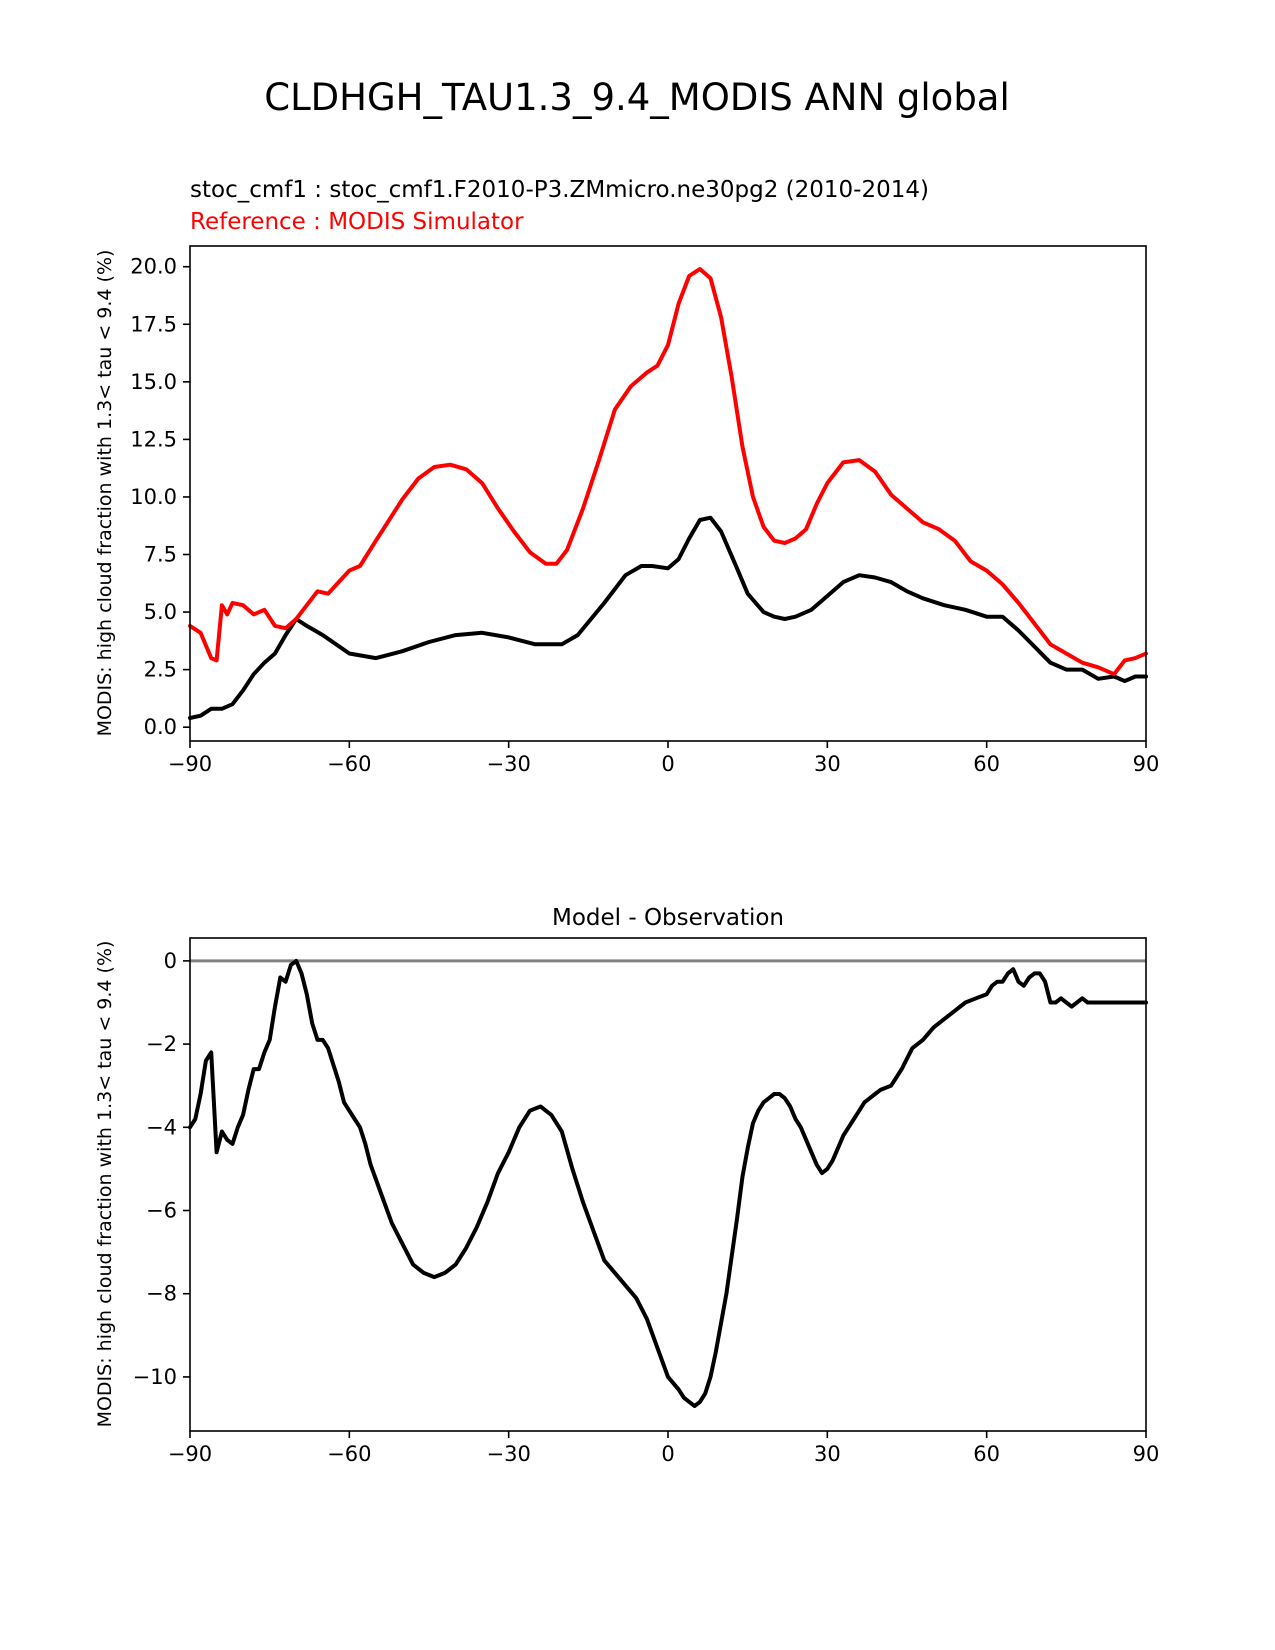  Describe the element at coordinates (153, 439) in the screenshot. I see `y-tick-label: 12.5` at that location.